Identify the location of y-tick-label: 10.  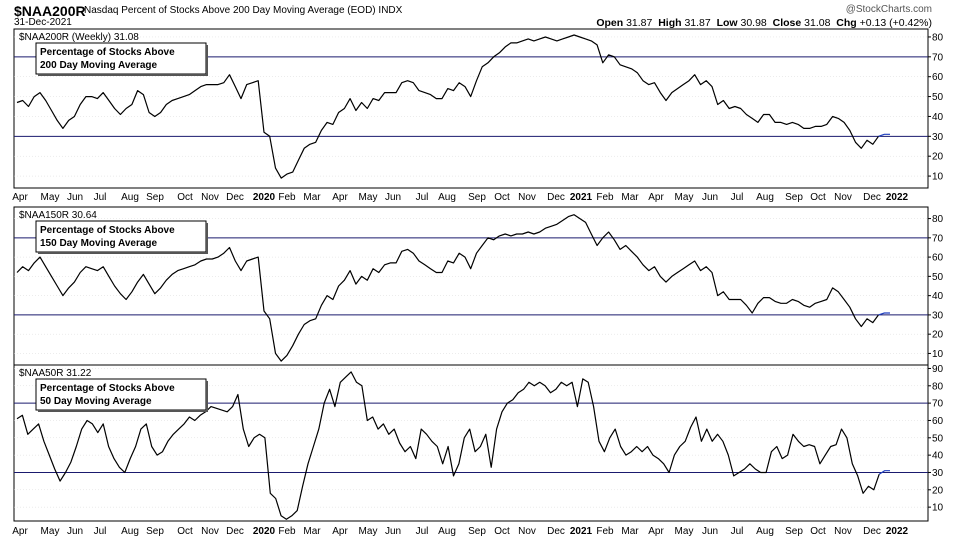
(938, 354).